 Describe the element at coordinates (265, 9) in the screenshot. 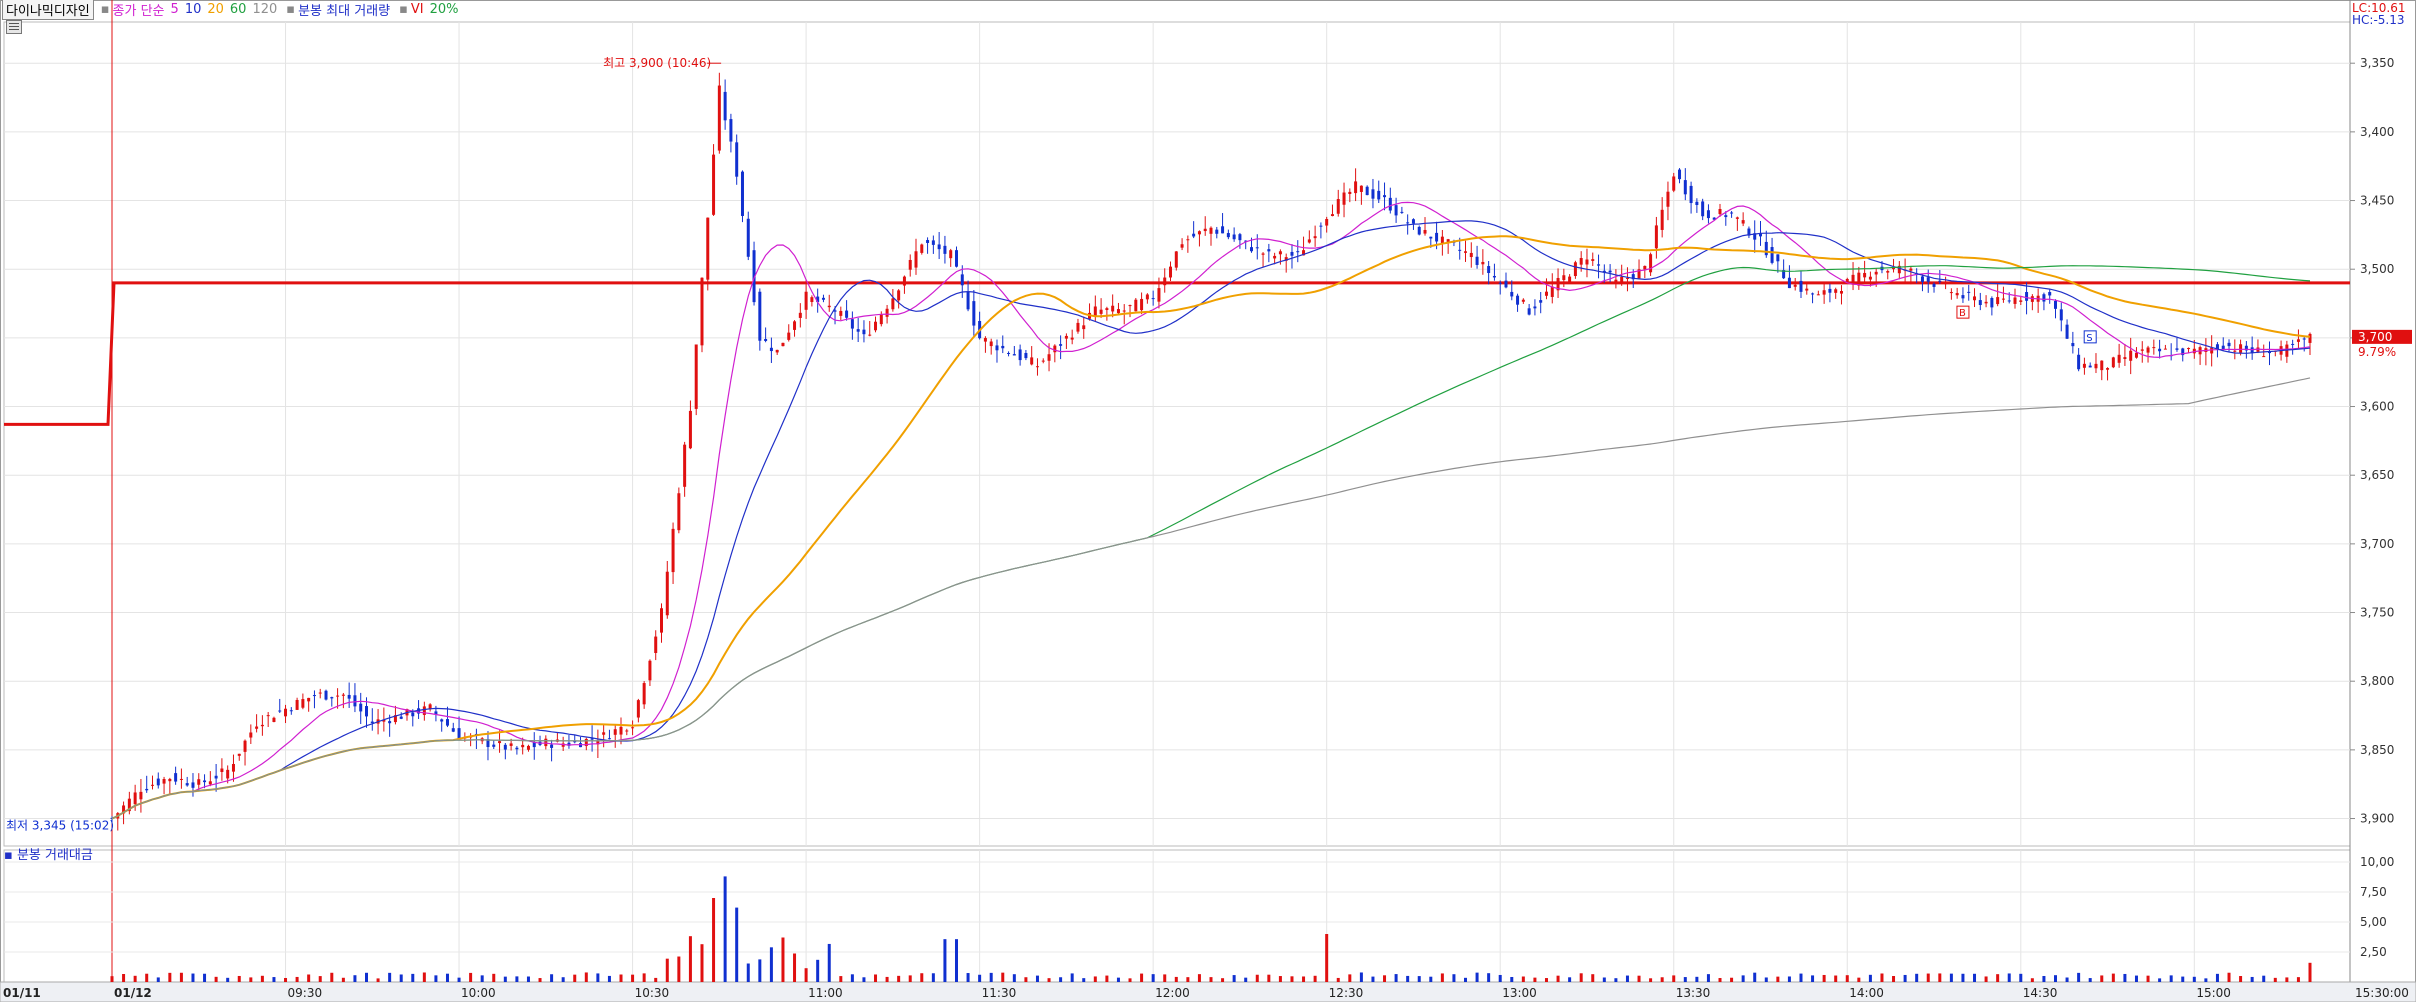

I see `ma-120-label: 120` at that location.